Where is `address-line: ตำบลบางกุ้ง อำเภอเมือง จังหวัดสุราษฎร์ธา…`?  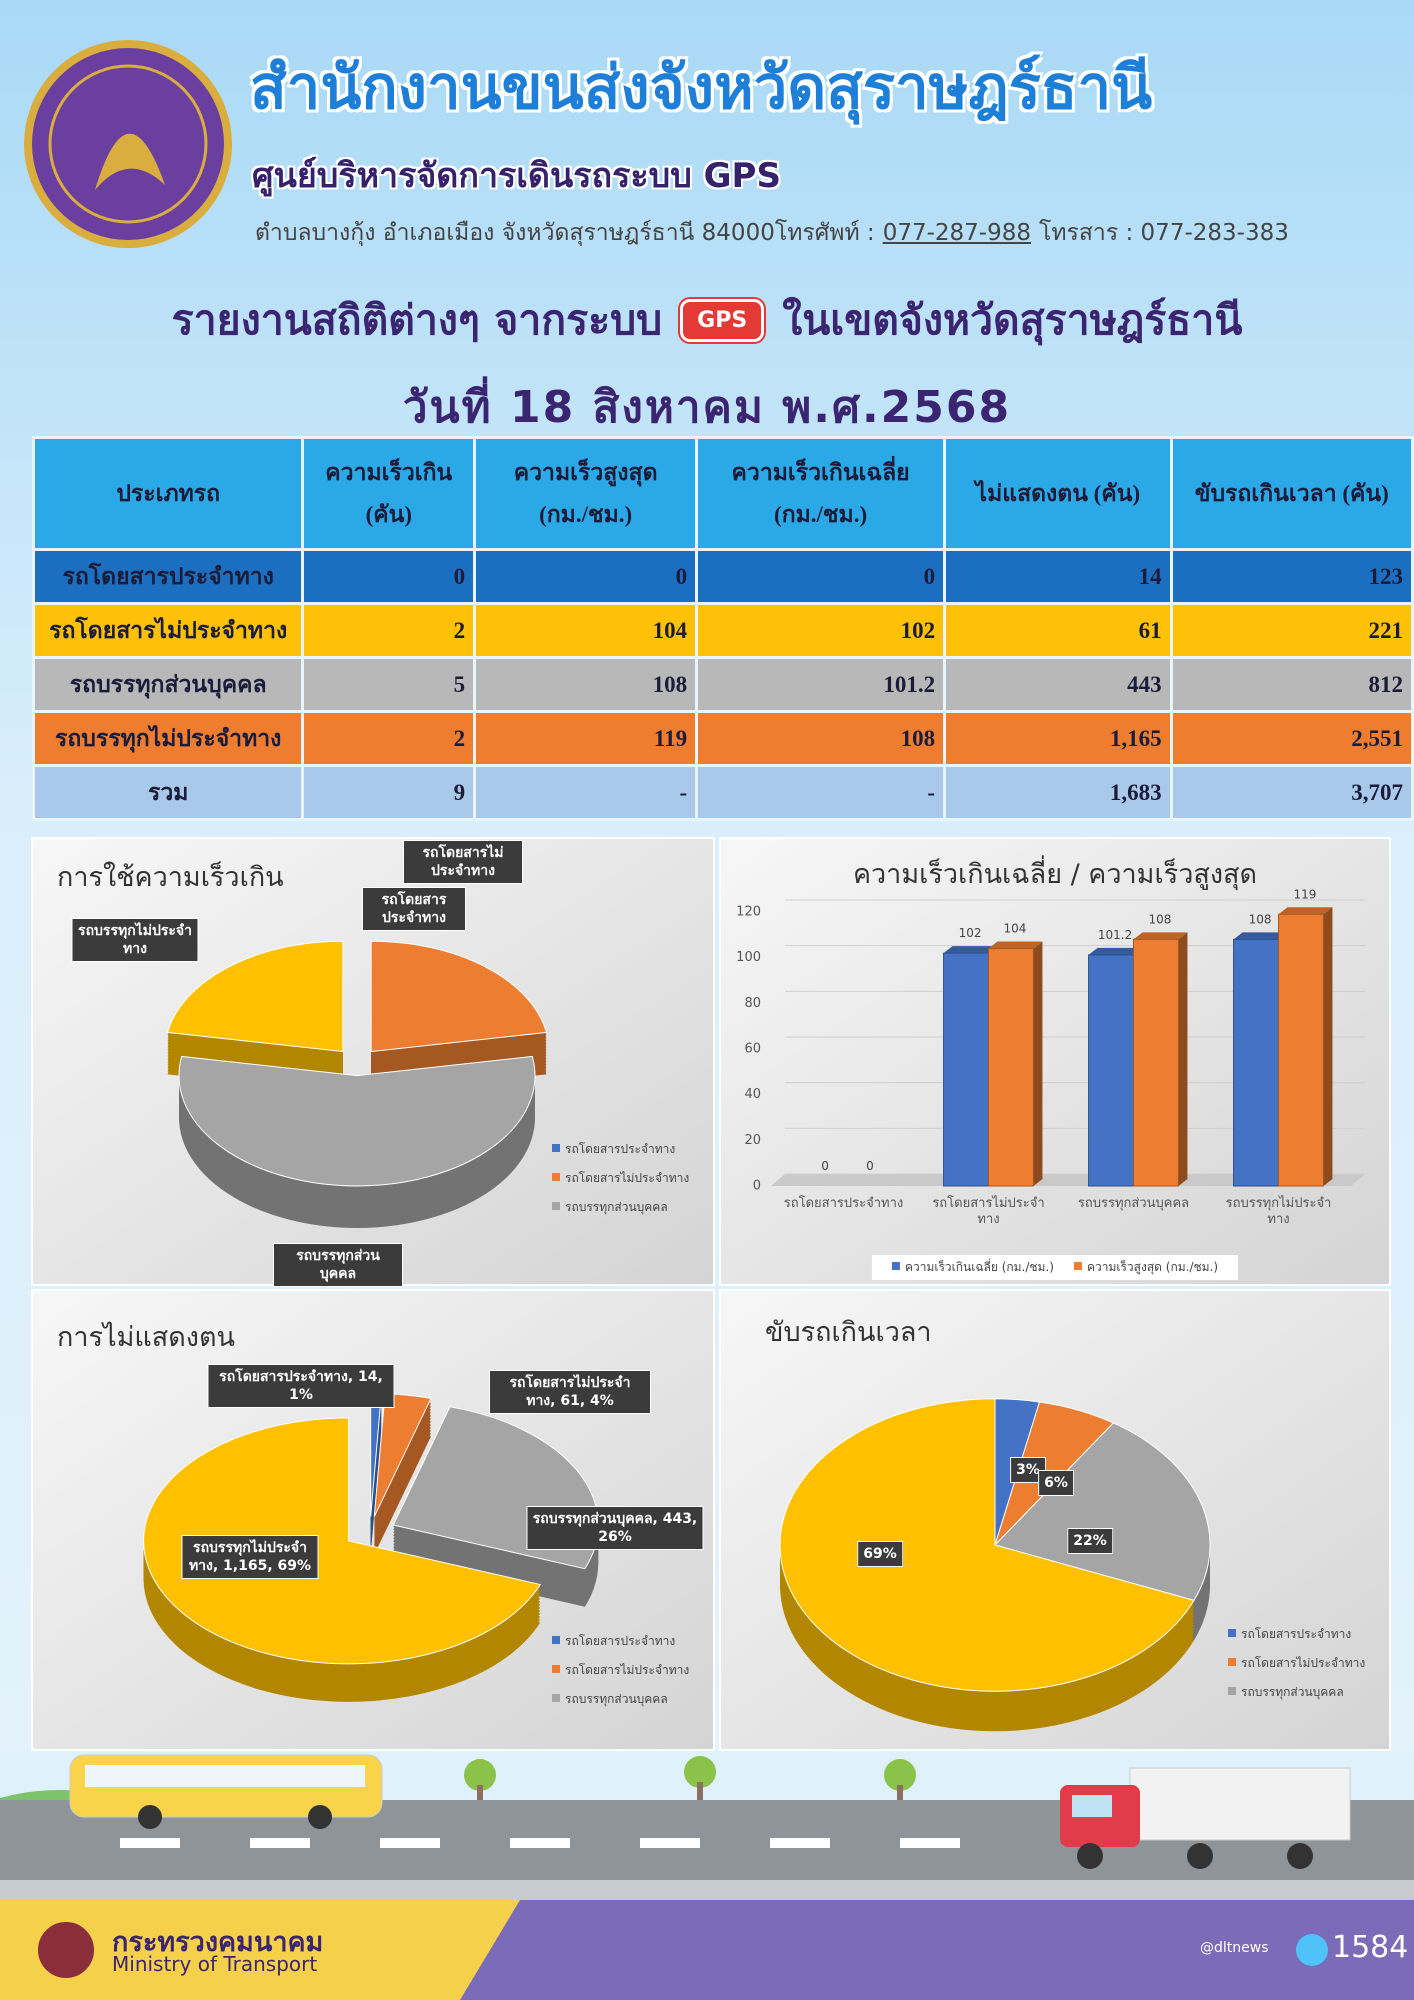
address-line: ตำบลบางกุ้ง อำเภอเมือง จังหวัดสุราษฎร์ธา… is located at coordinates (776, 233).